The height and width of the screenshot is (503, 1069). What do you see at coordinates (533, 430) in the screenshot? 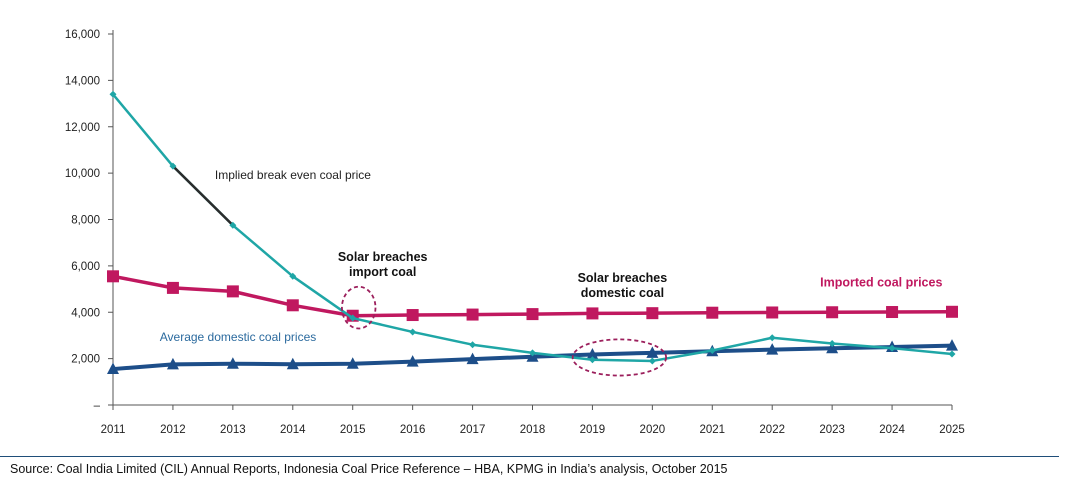
I see `x-tick-label: 2018` at bounding box center [533, 430].